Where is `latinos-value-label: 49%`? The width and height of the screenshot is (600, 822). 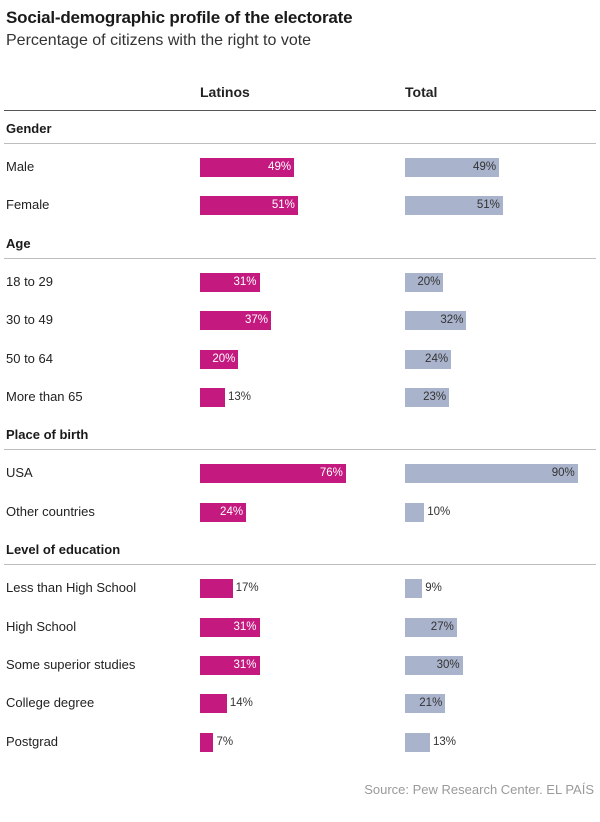
latinos-value-label: 49% is located at coordinates (280, 167).